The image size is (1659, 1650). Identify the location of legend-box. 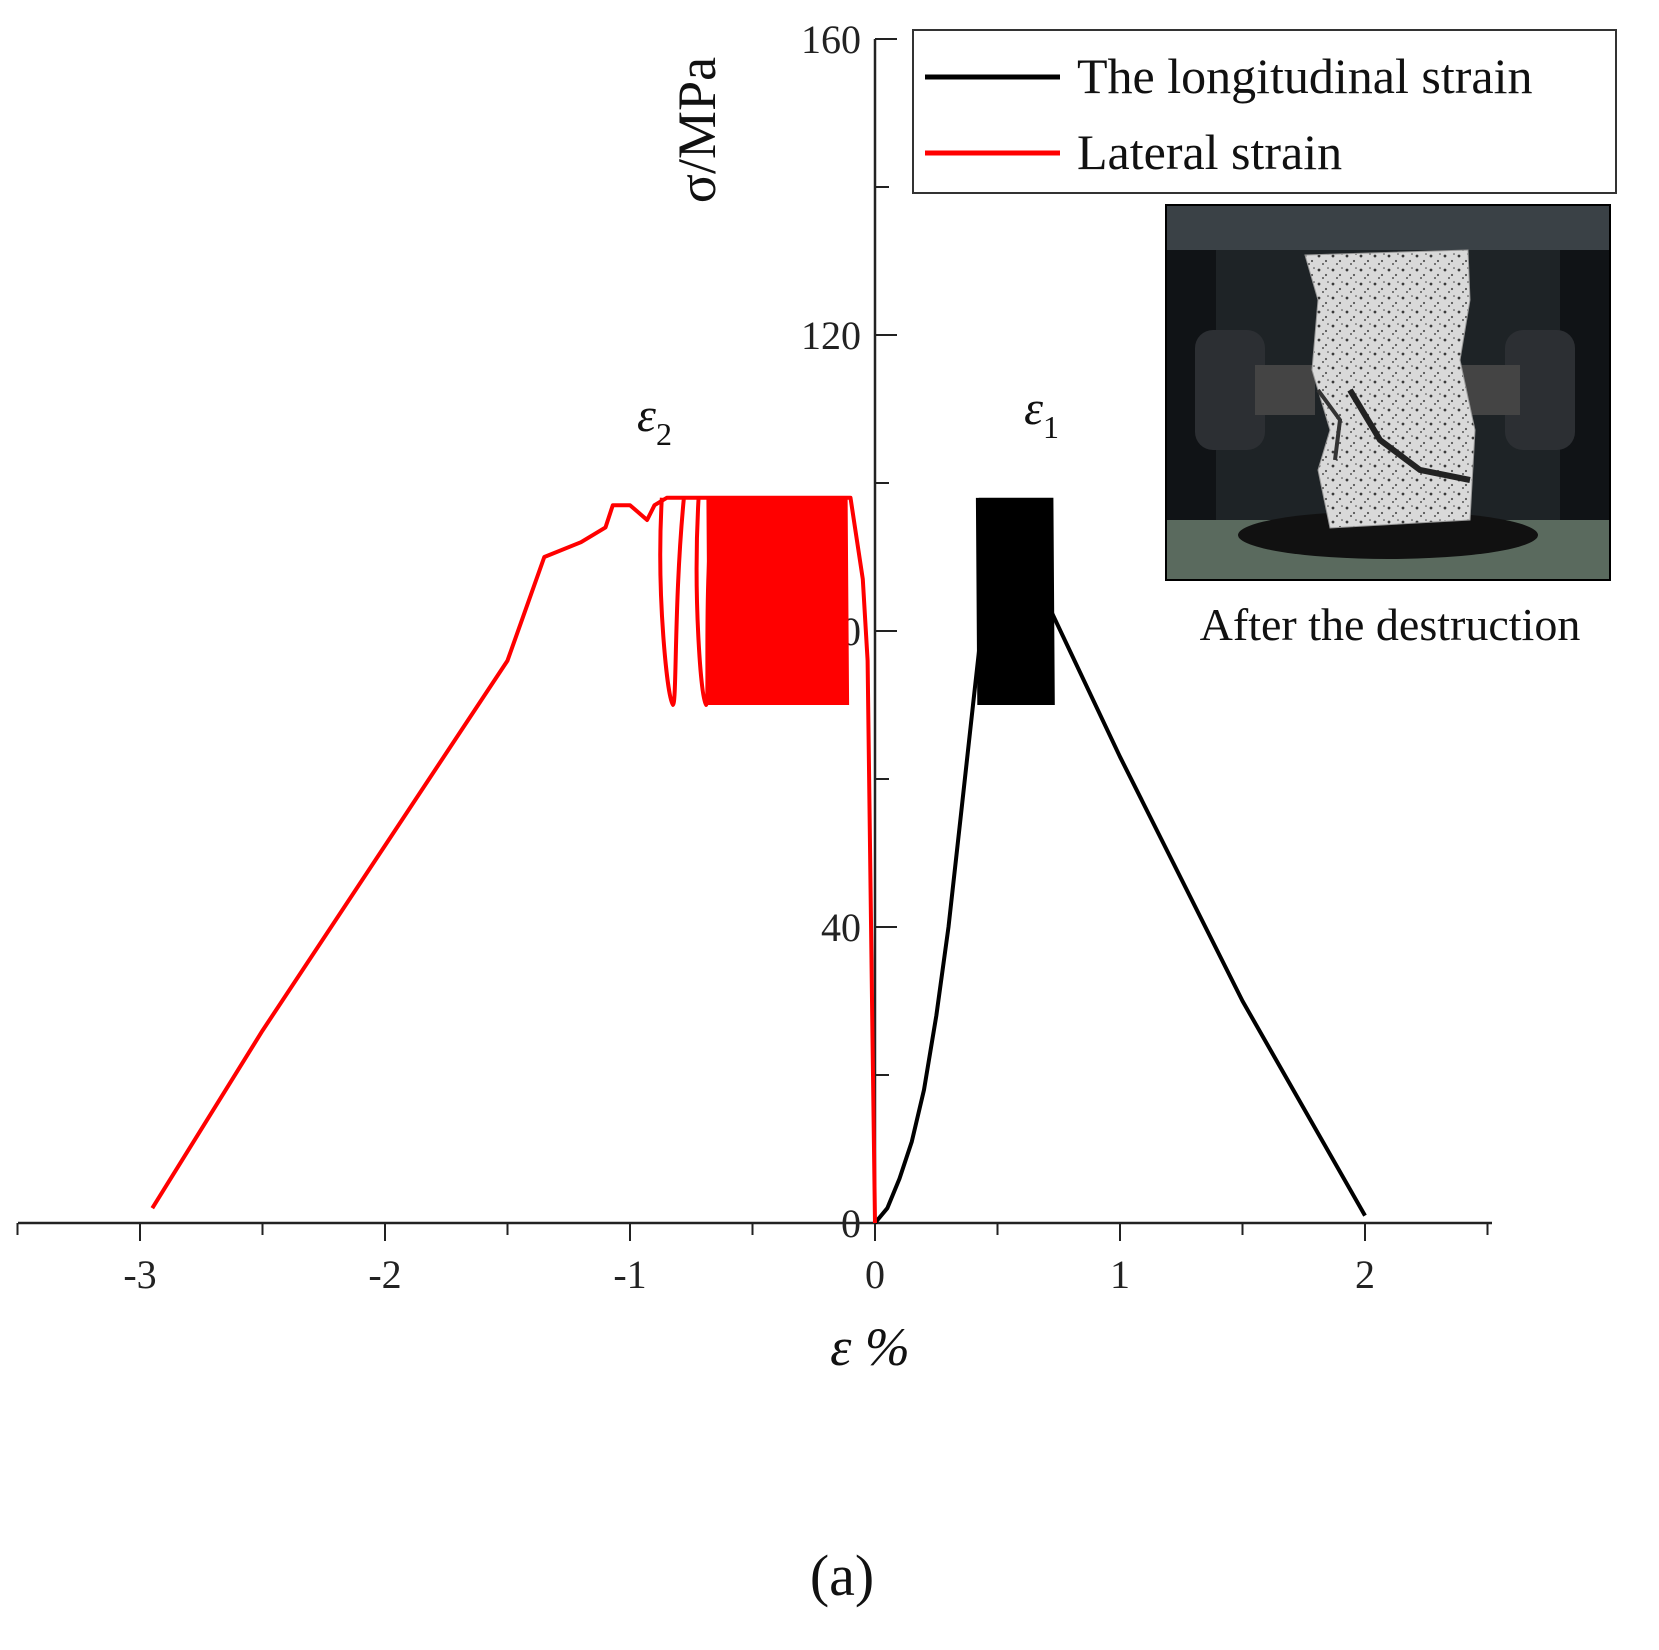
(1264, 111).